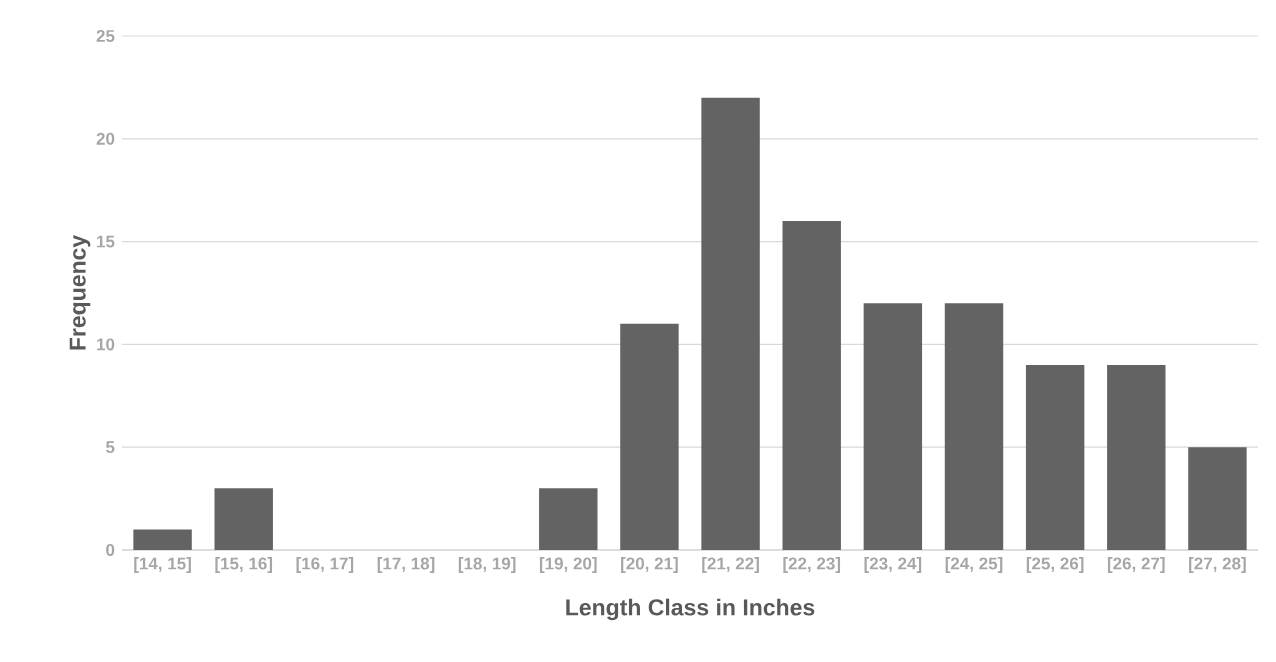 This screenshot has height=662, width=1276. Describe the element at coordinates (80, 292) in the screenshot. I see `y-axis-title: Frequency` at that location.